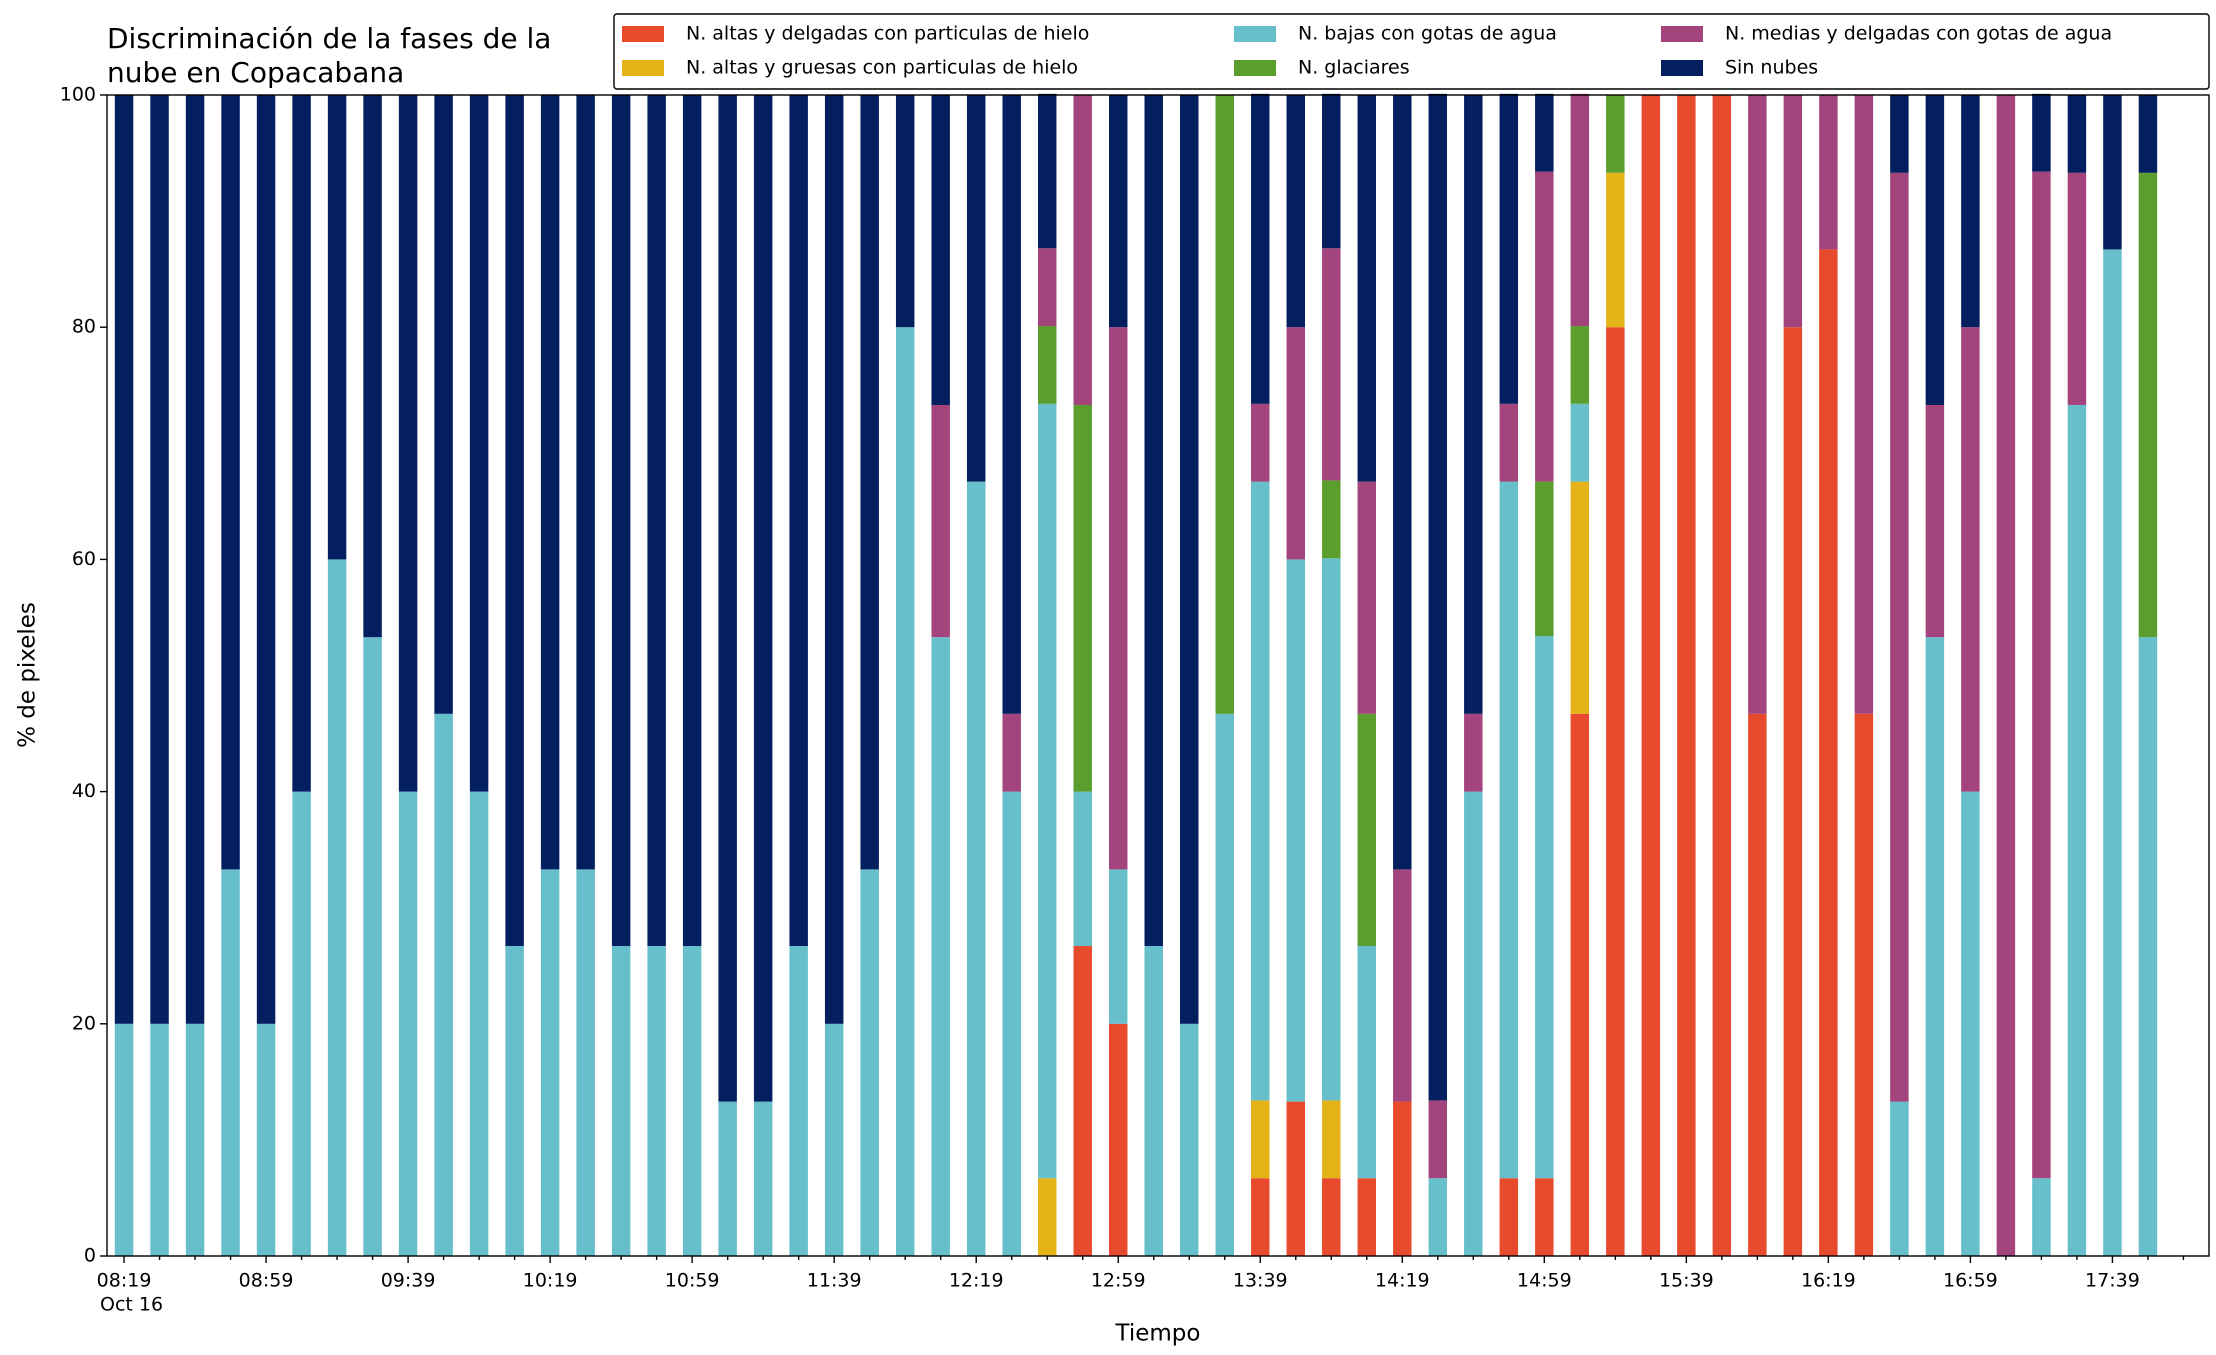 The height and width of the screenshot is (1355, 2216). I want to click on chart-title: Discriminación de la fases de la, so click(329, 38).